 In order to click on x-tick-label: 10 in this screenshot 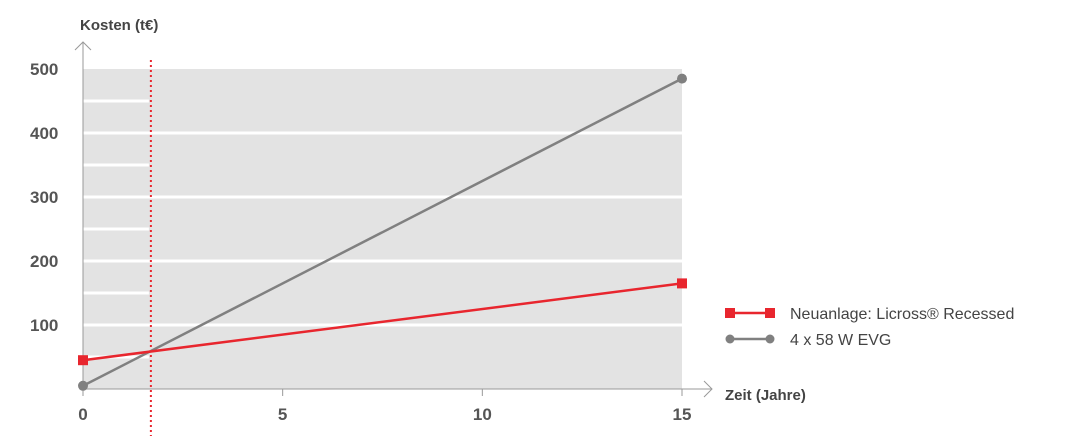, I will do `click(482, 414)`.